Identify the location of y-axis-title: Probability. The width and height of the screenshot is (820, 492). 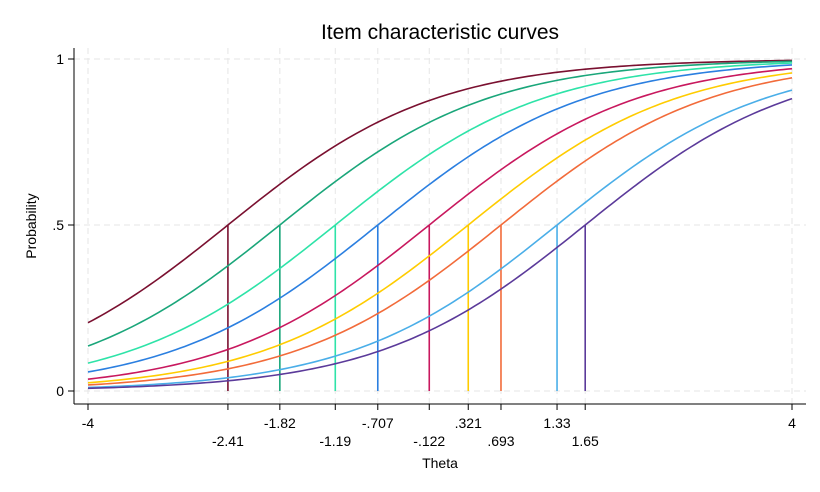
(31, 225).